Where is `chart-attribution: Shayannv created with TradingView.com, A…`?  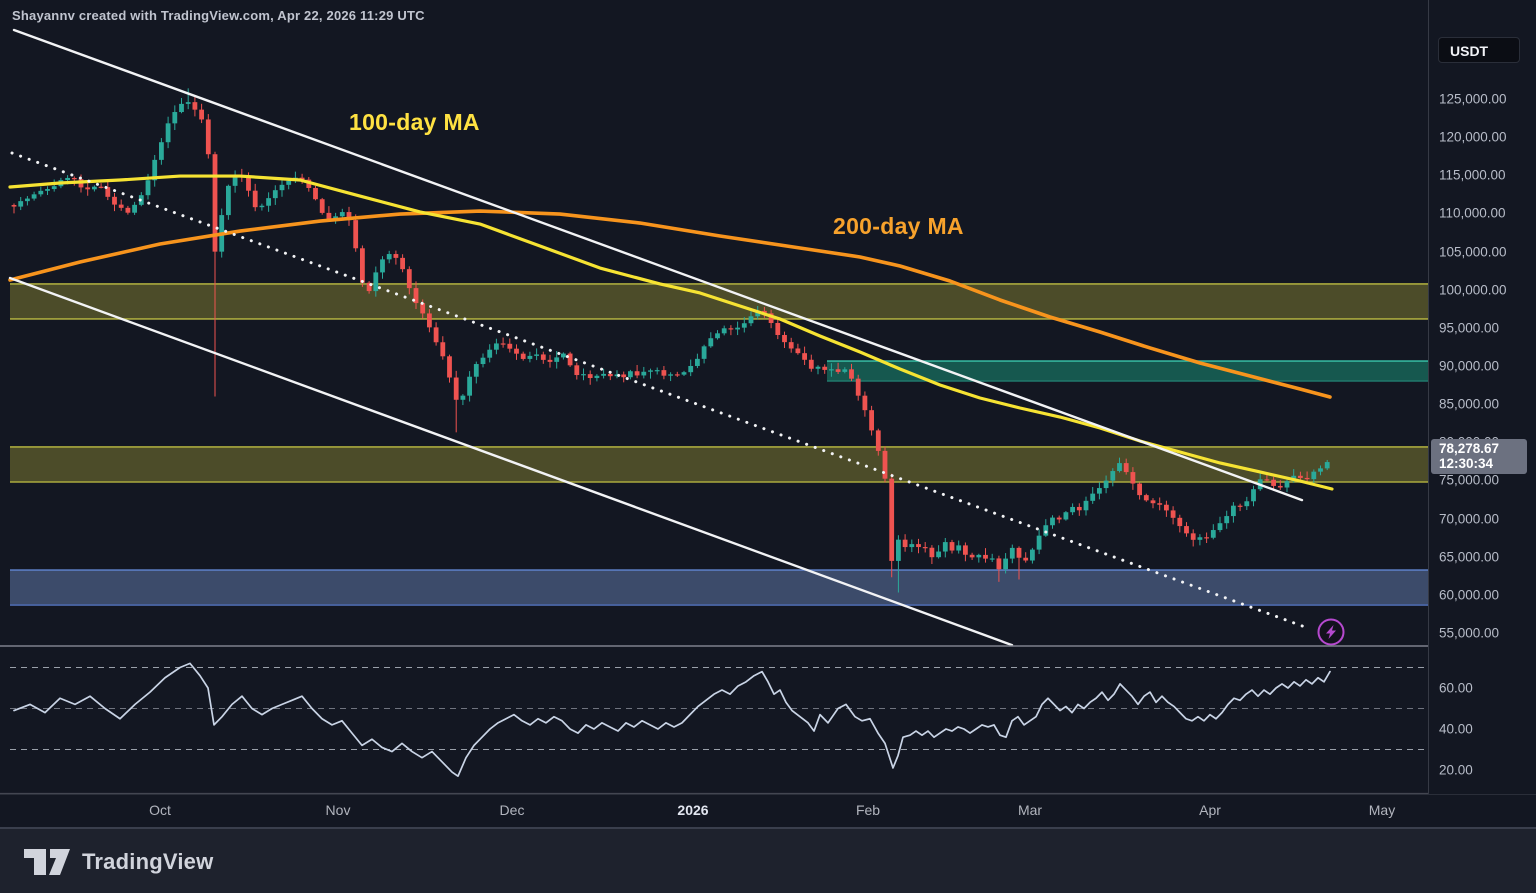
chart-attribution: Shayannv created with TradingView.com, A… is located at coordinates (218, 15).